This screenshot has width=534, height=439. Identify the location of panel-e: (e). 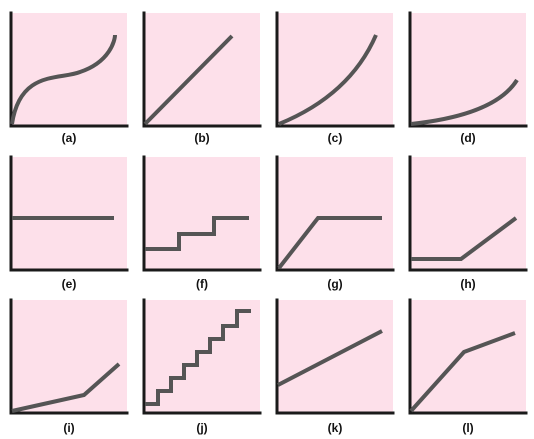
(69, 223).